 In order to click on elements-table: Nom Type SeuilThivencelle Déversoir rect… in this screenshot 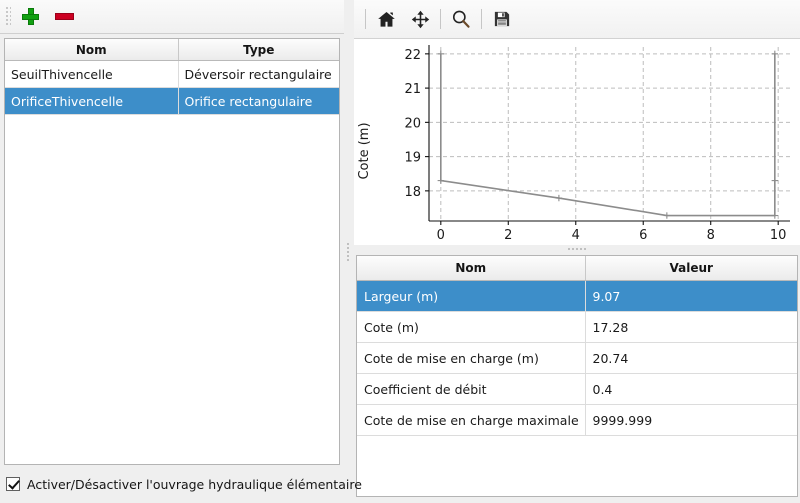, I will do `click(172, 77)`.